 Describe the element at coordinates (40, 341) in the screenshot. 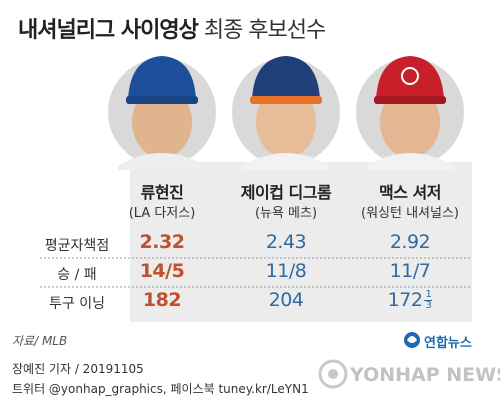

I see `source: 자료/ MLB` at that location.